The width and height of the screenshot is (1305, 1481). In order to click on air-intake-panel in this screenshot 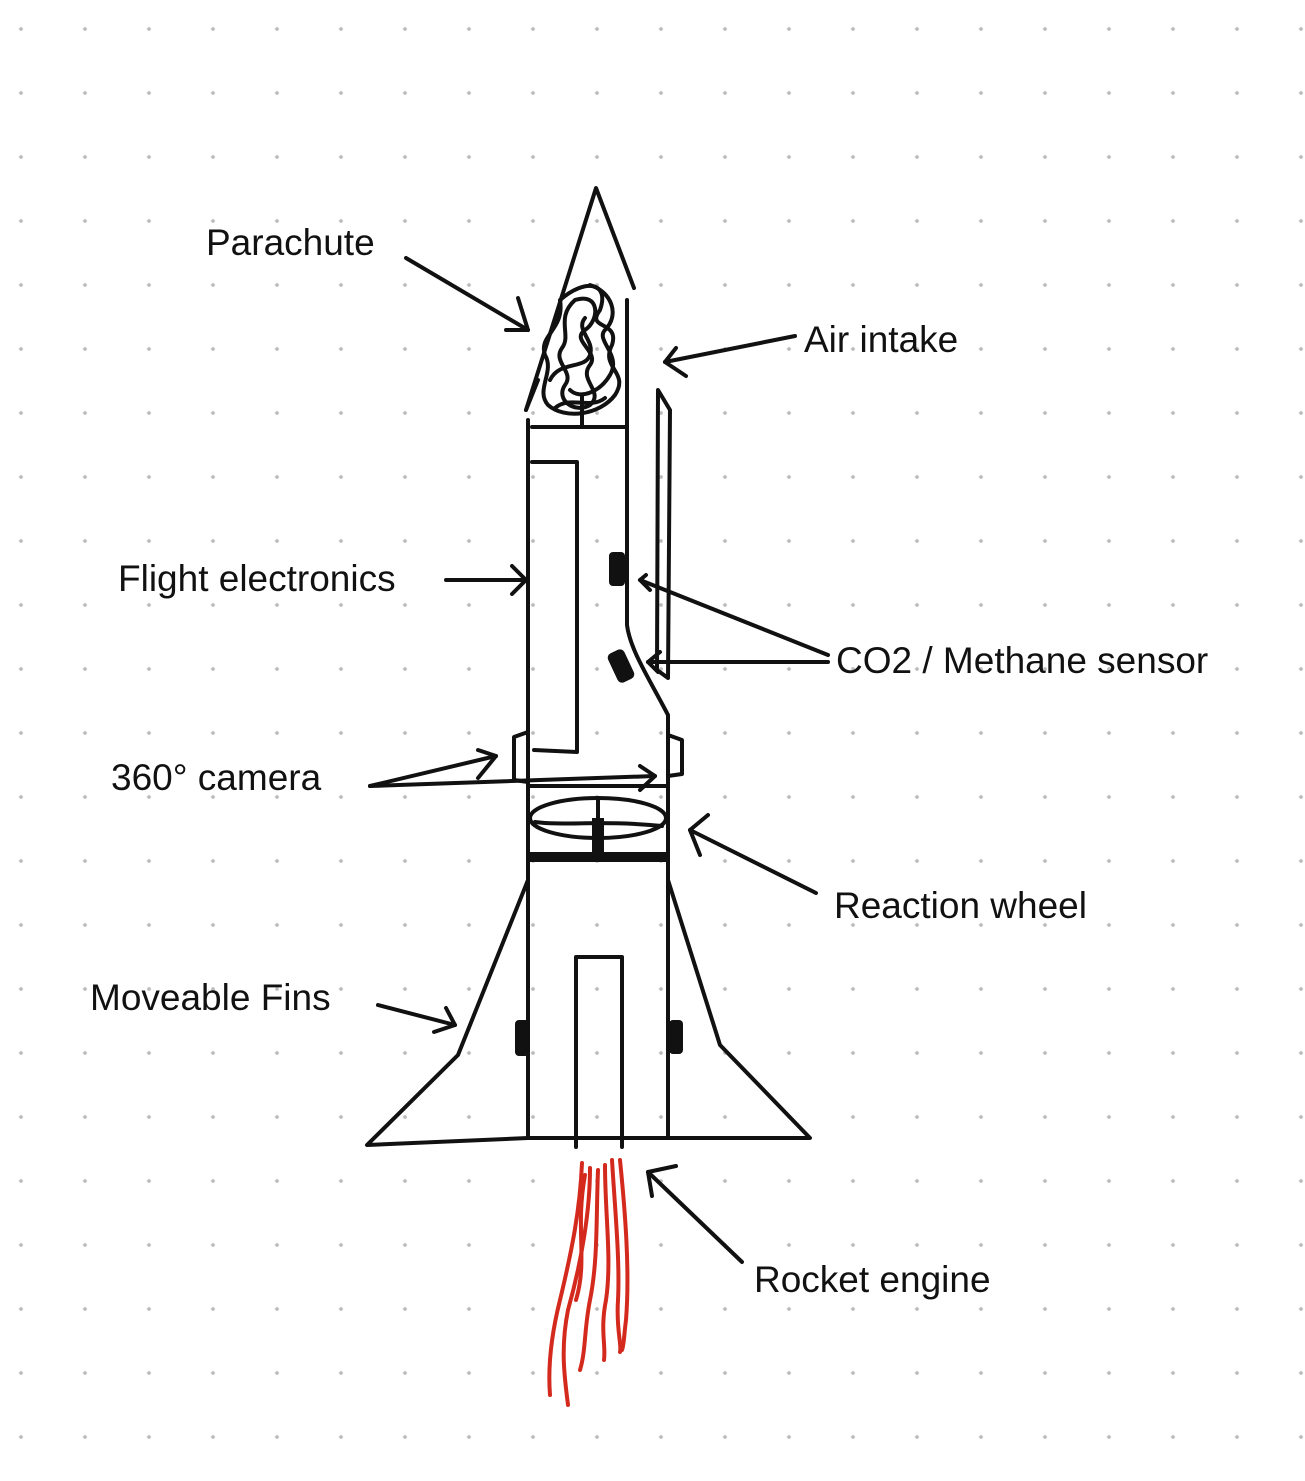, I will do `click(663, 534)`.